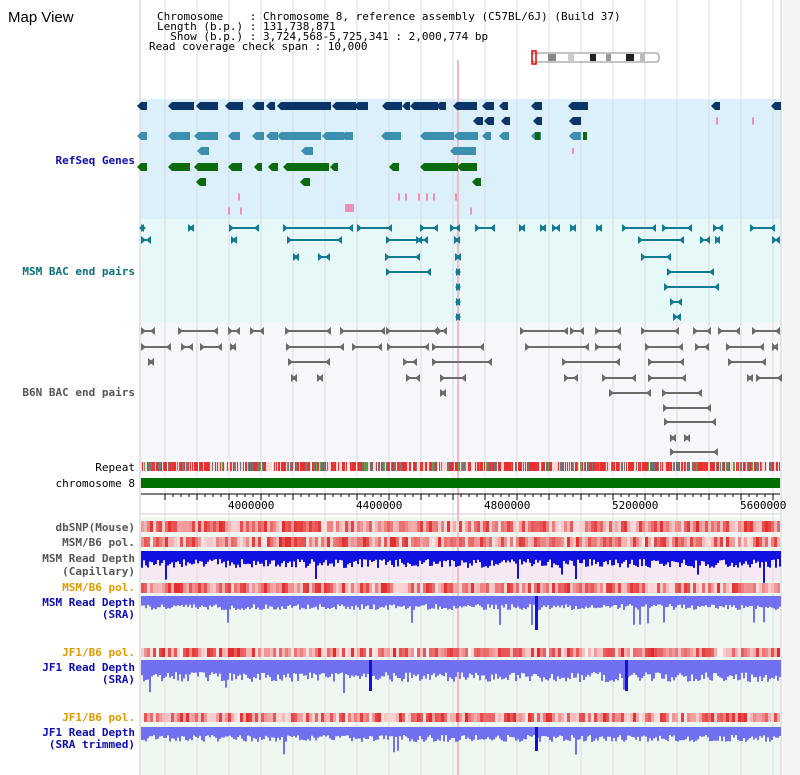  I want to click on refseq-gene-arrow, so click(422, 136).